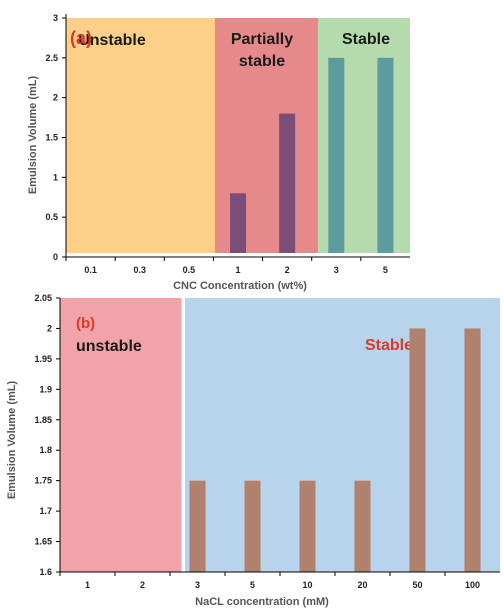 The width and height of the screenshot is (504, 608). Describe the element at coordinates (33, 134) in the screenshot. I see `panel-a-y-axis-title: Emulsion Volume (mL)` at that location.